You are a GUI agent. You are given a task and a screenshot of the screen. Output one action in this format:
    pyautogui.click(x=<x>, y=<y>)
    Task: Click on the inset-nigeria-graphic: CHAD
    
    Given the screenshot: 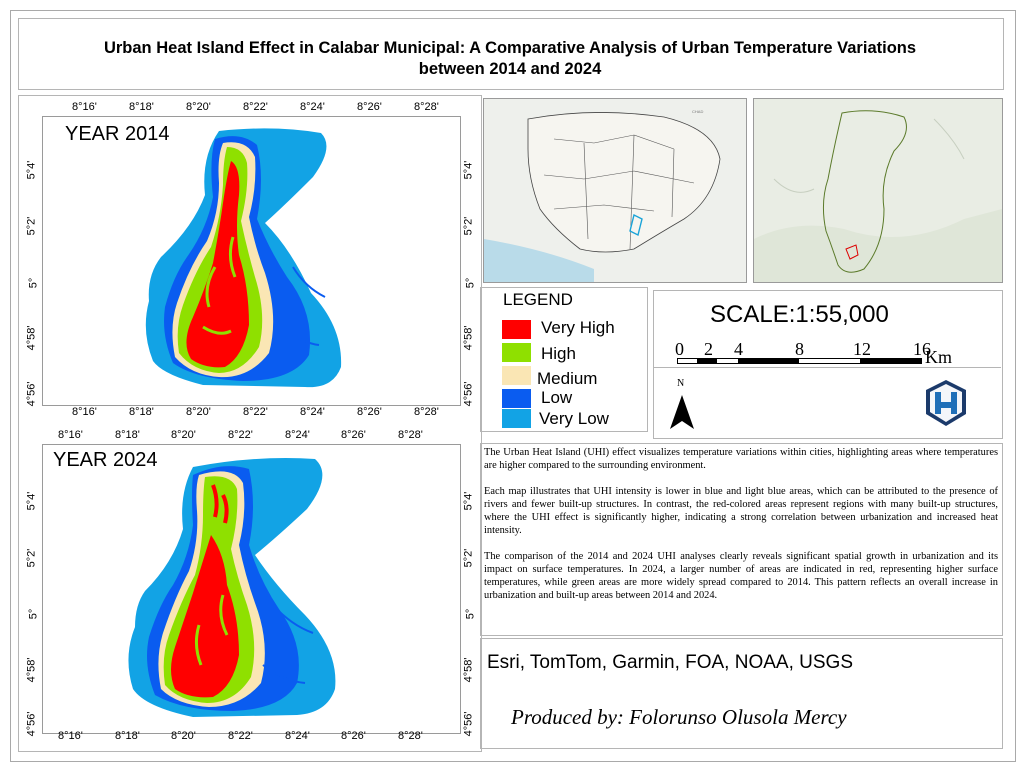 What is the action you would take?
    pyautogui.click(x=615, y=190)
    